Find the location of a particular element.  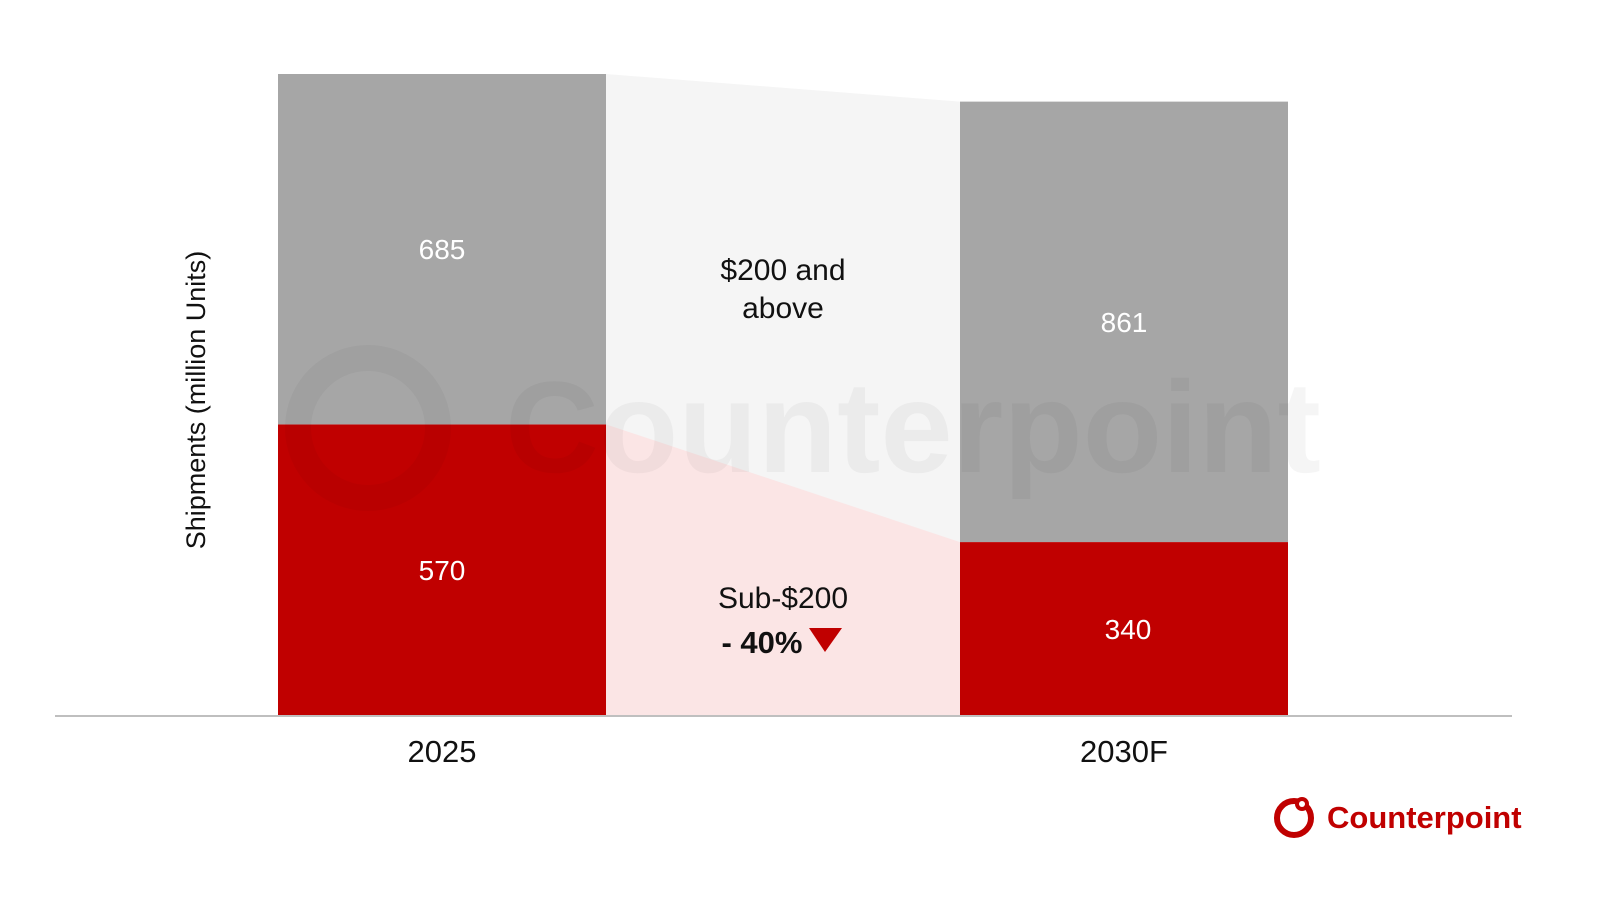

upper-band-label-line2: above is located at coordinates (783, 308).